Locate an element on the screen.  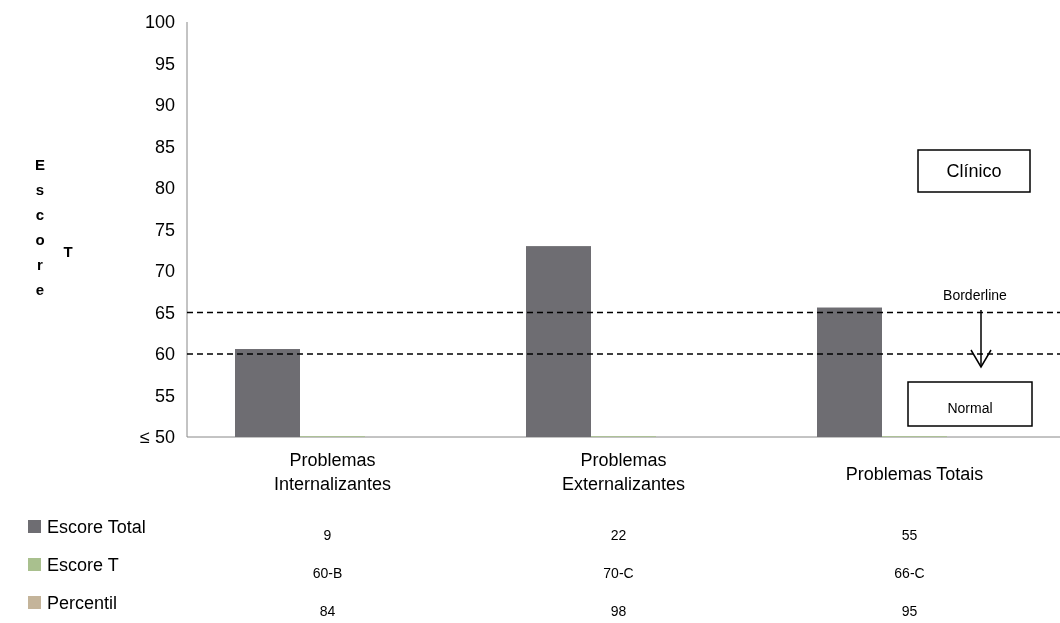
text: 9 is located at coordinates (327, 534).